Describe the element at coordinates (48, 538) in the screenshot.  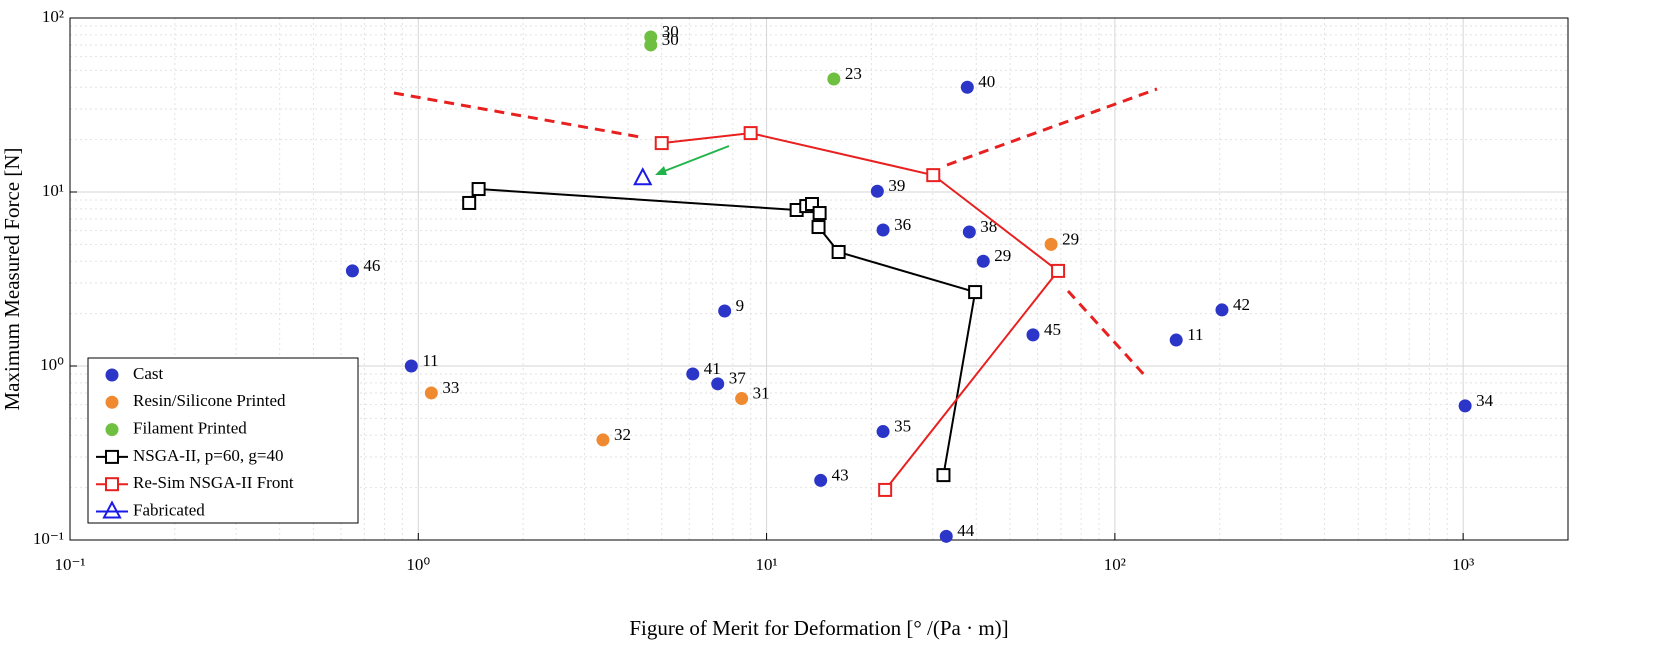
I see `y-tick-label: 10⁻¹` at that location.